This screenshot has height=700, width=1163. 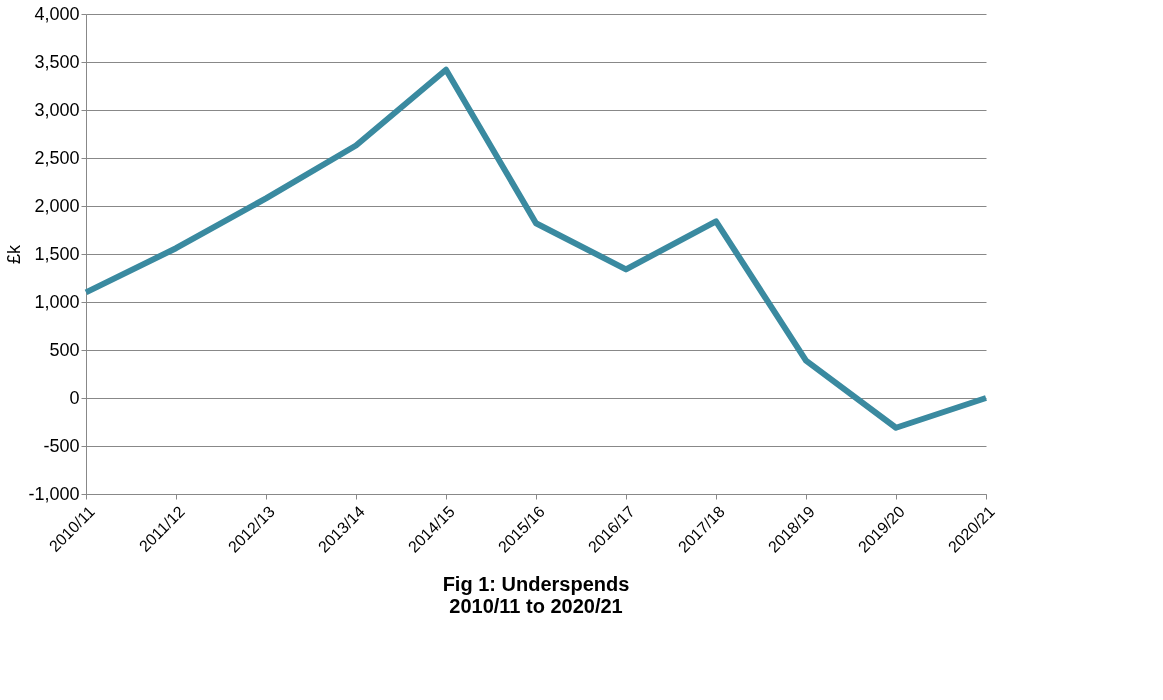 What do you see at coordinates (61, 445) in the screenshot?
I see `y-tick-label: -500` at bounding box center [61, 445].